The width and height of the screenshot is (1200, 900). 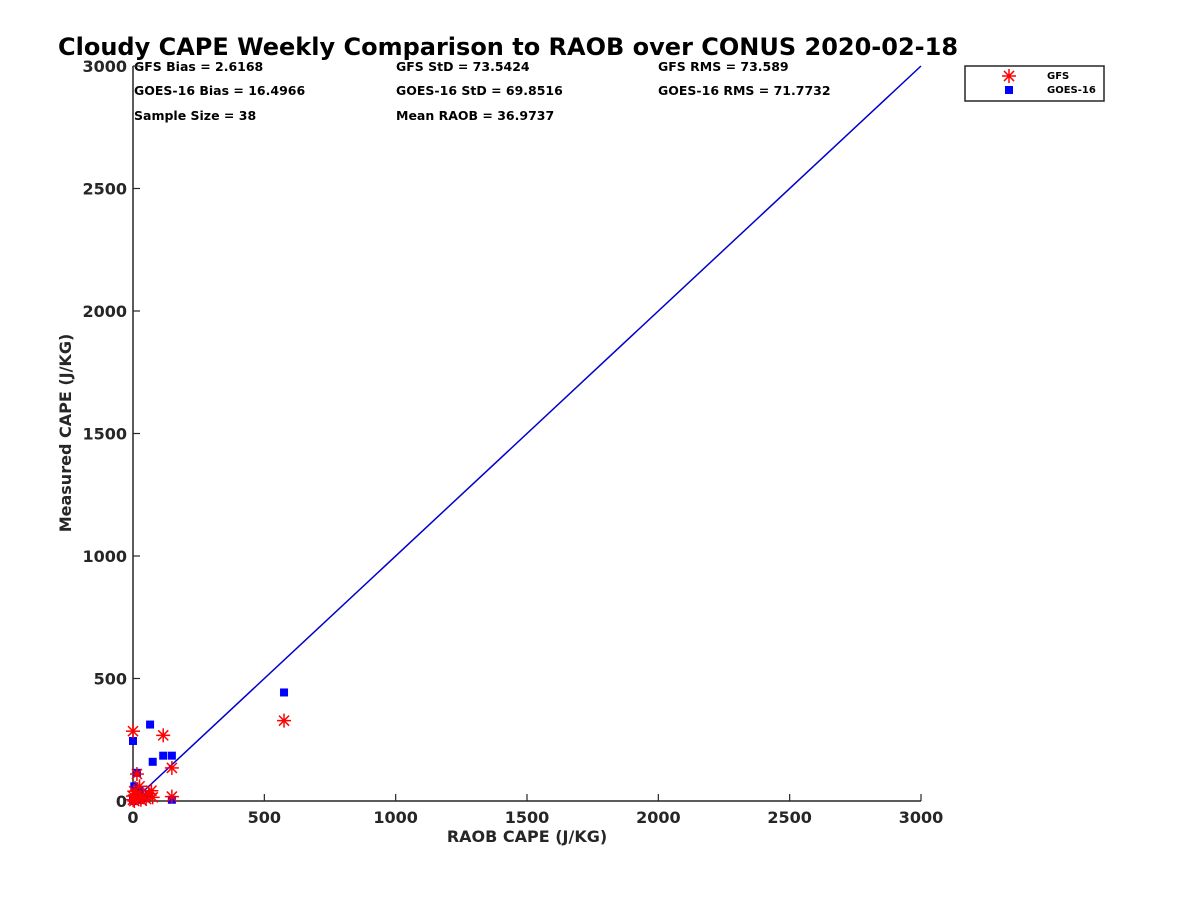 I want to click on legend: GFS GOES-16, so click(x=1034, y=83).